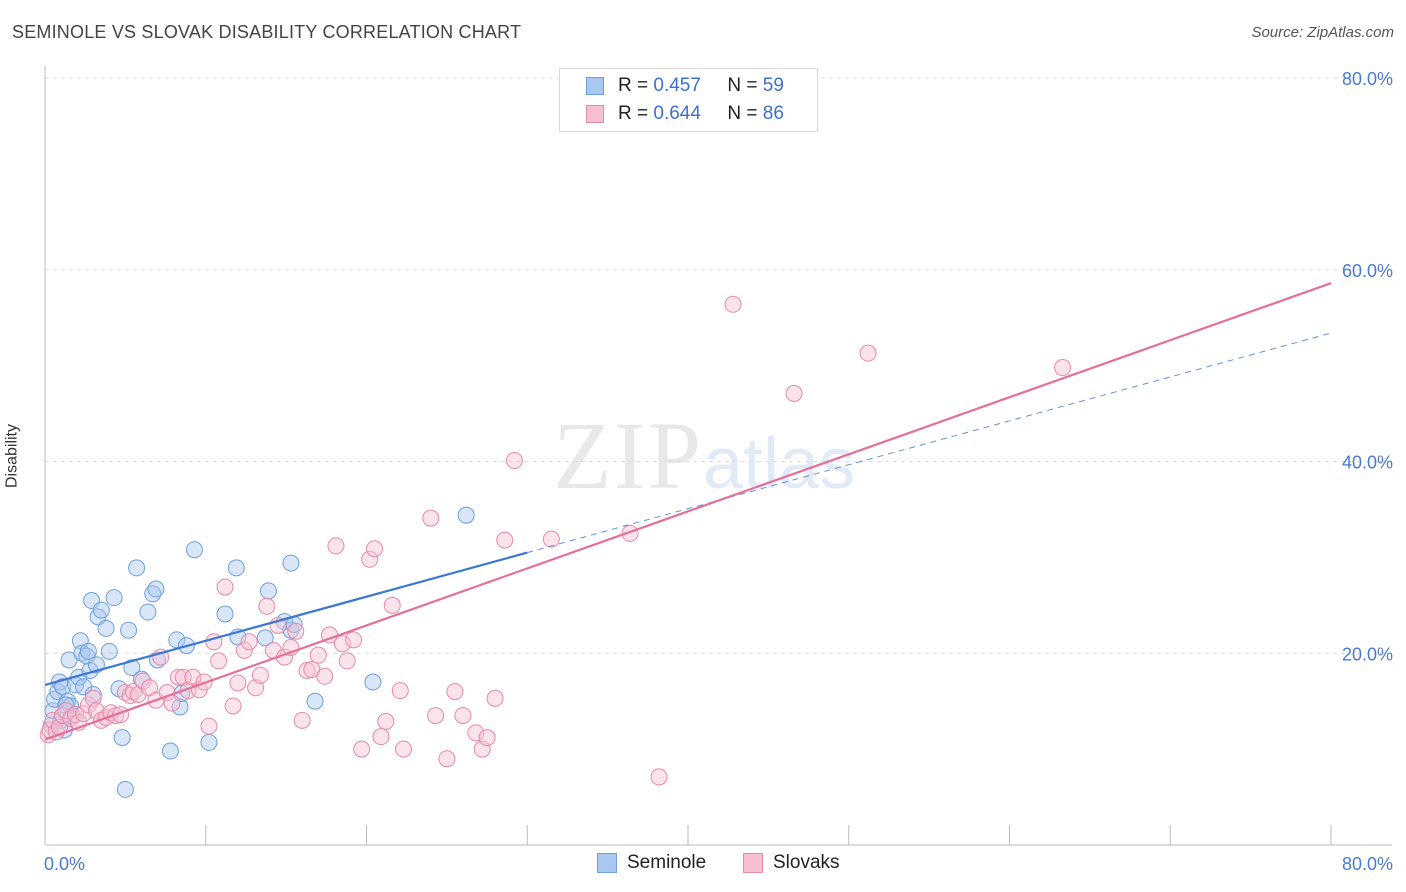 Image resolution: width=1406 pixels, height=892 pixels. I want to click on legend-row-slovaks: R = 0.644 N = 86, so click(685, 114).